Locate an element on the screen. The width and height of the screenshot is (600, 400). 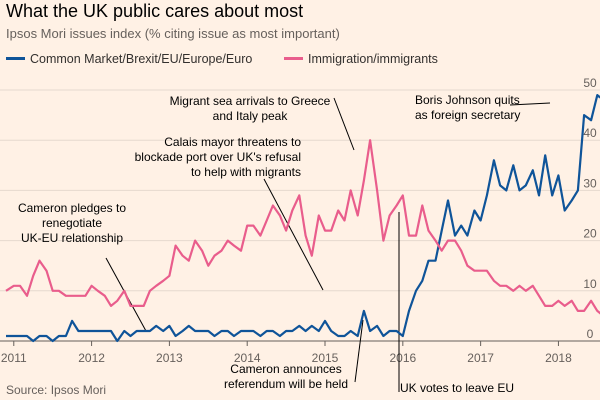
x-tick-label: 2017 is located at coordinates (480, 358).